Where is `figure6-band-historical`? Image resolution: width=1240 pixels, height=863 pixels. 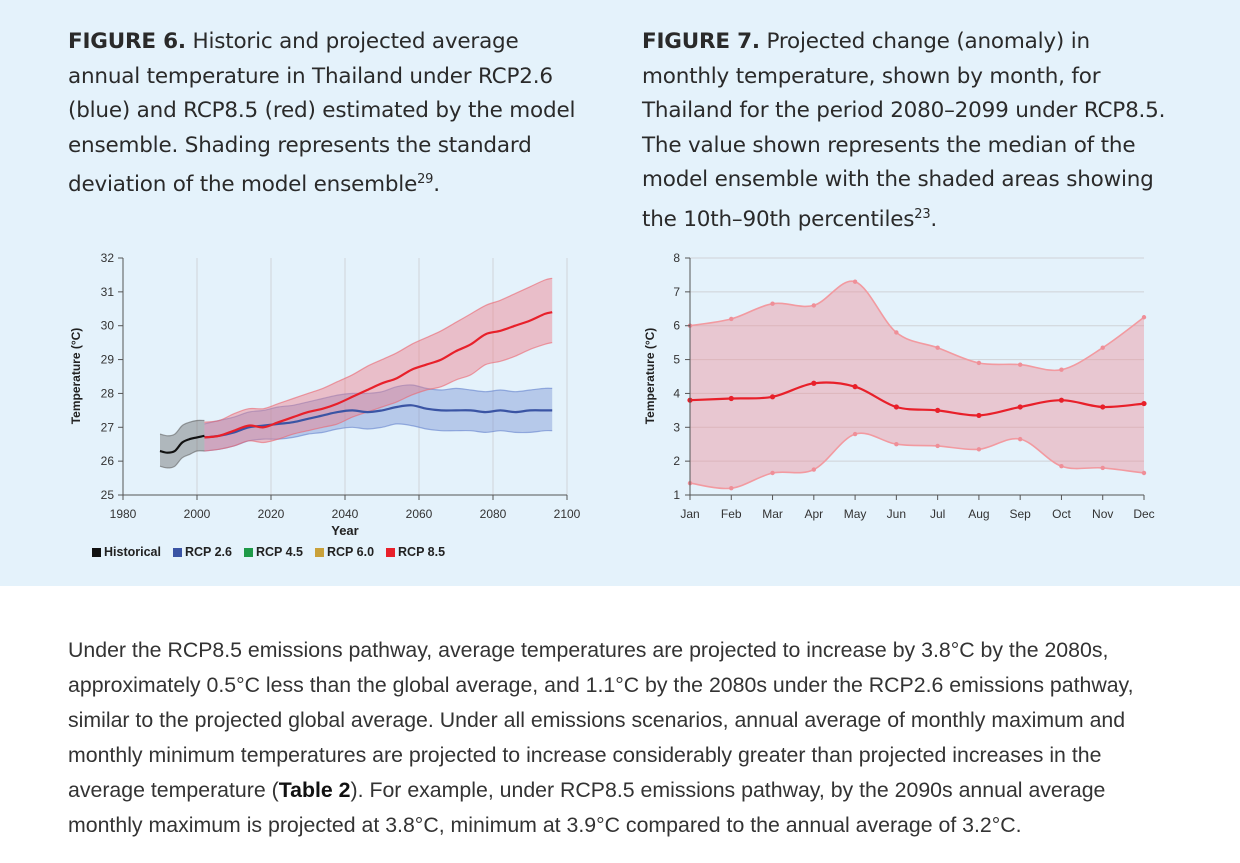 figure6-band-historical is located at coordinates (182, 444).